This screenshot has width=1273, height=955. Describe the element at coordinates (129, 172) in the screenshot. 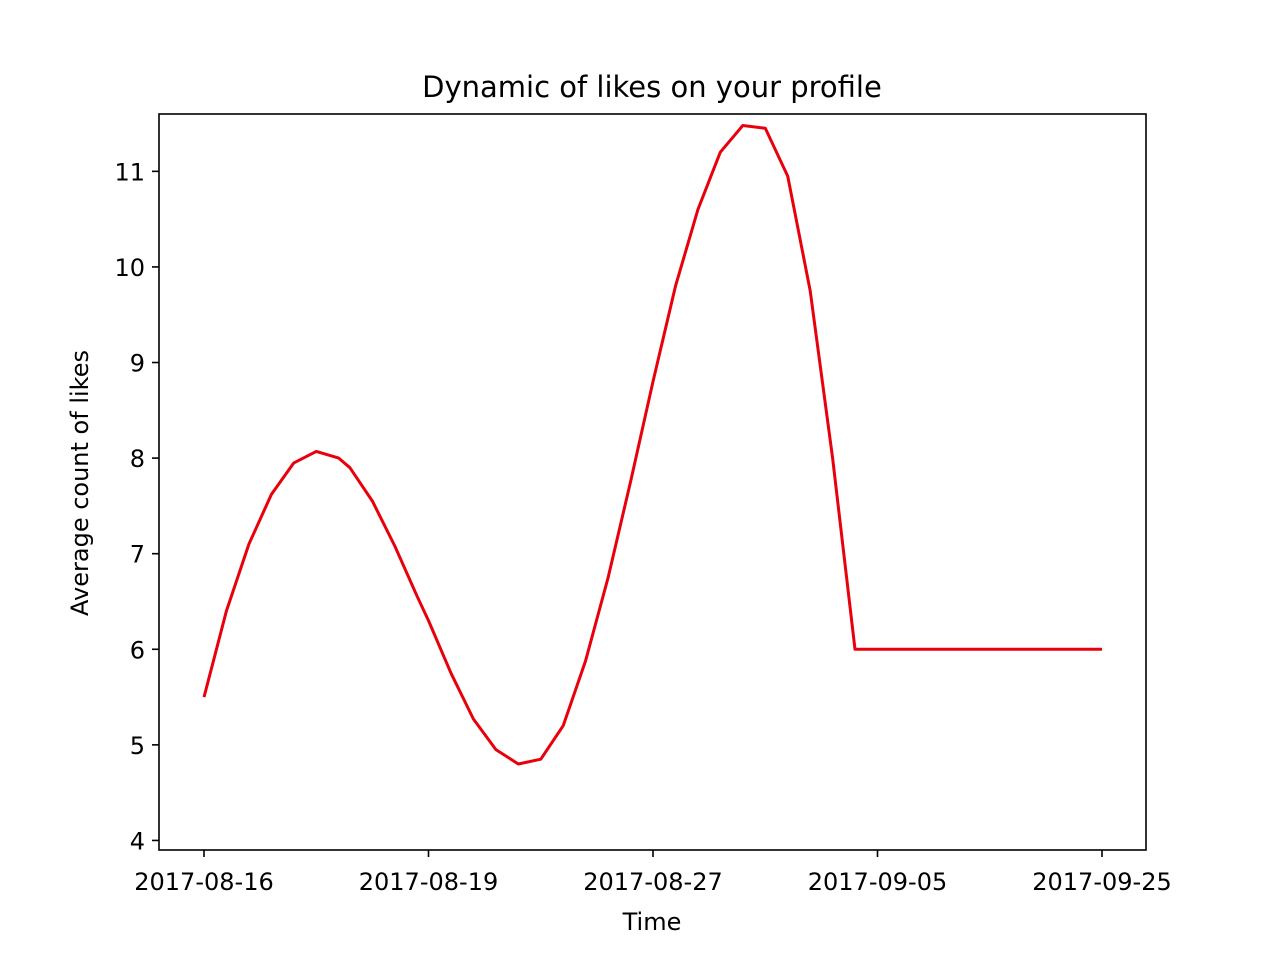

I see `y-tick-label: 11` at that location.